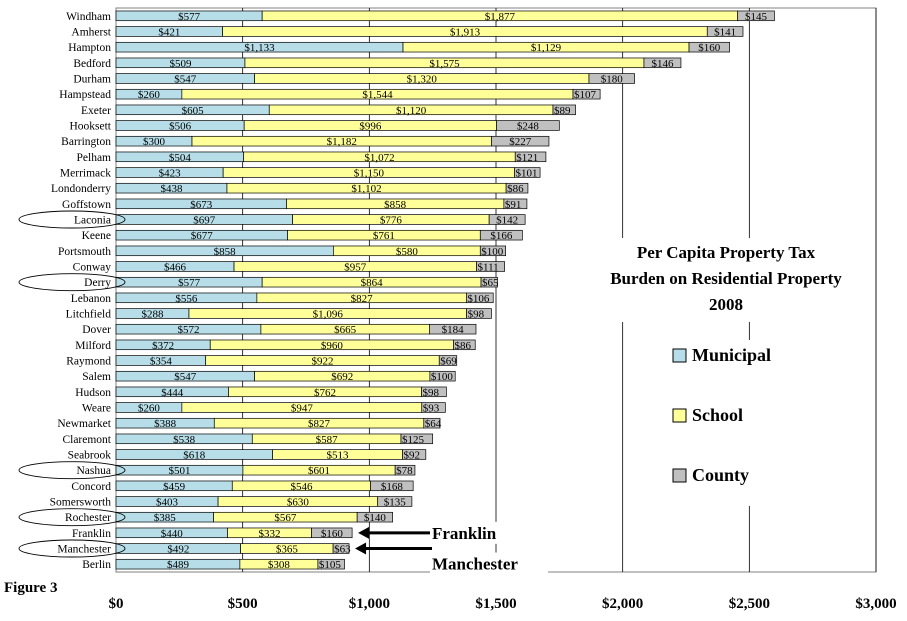  What do you see at coordinates (270, 534) in the screenshot?
I see `data-label: $332` at bounding box center [270, 534].